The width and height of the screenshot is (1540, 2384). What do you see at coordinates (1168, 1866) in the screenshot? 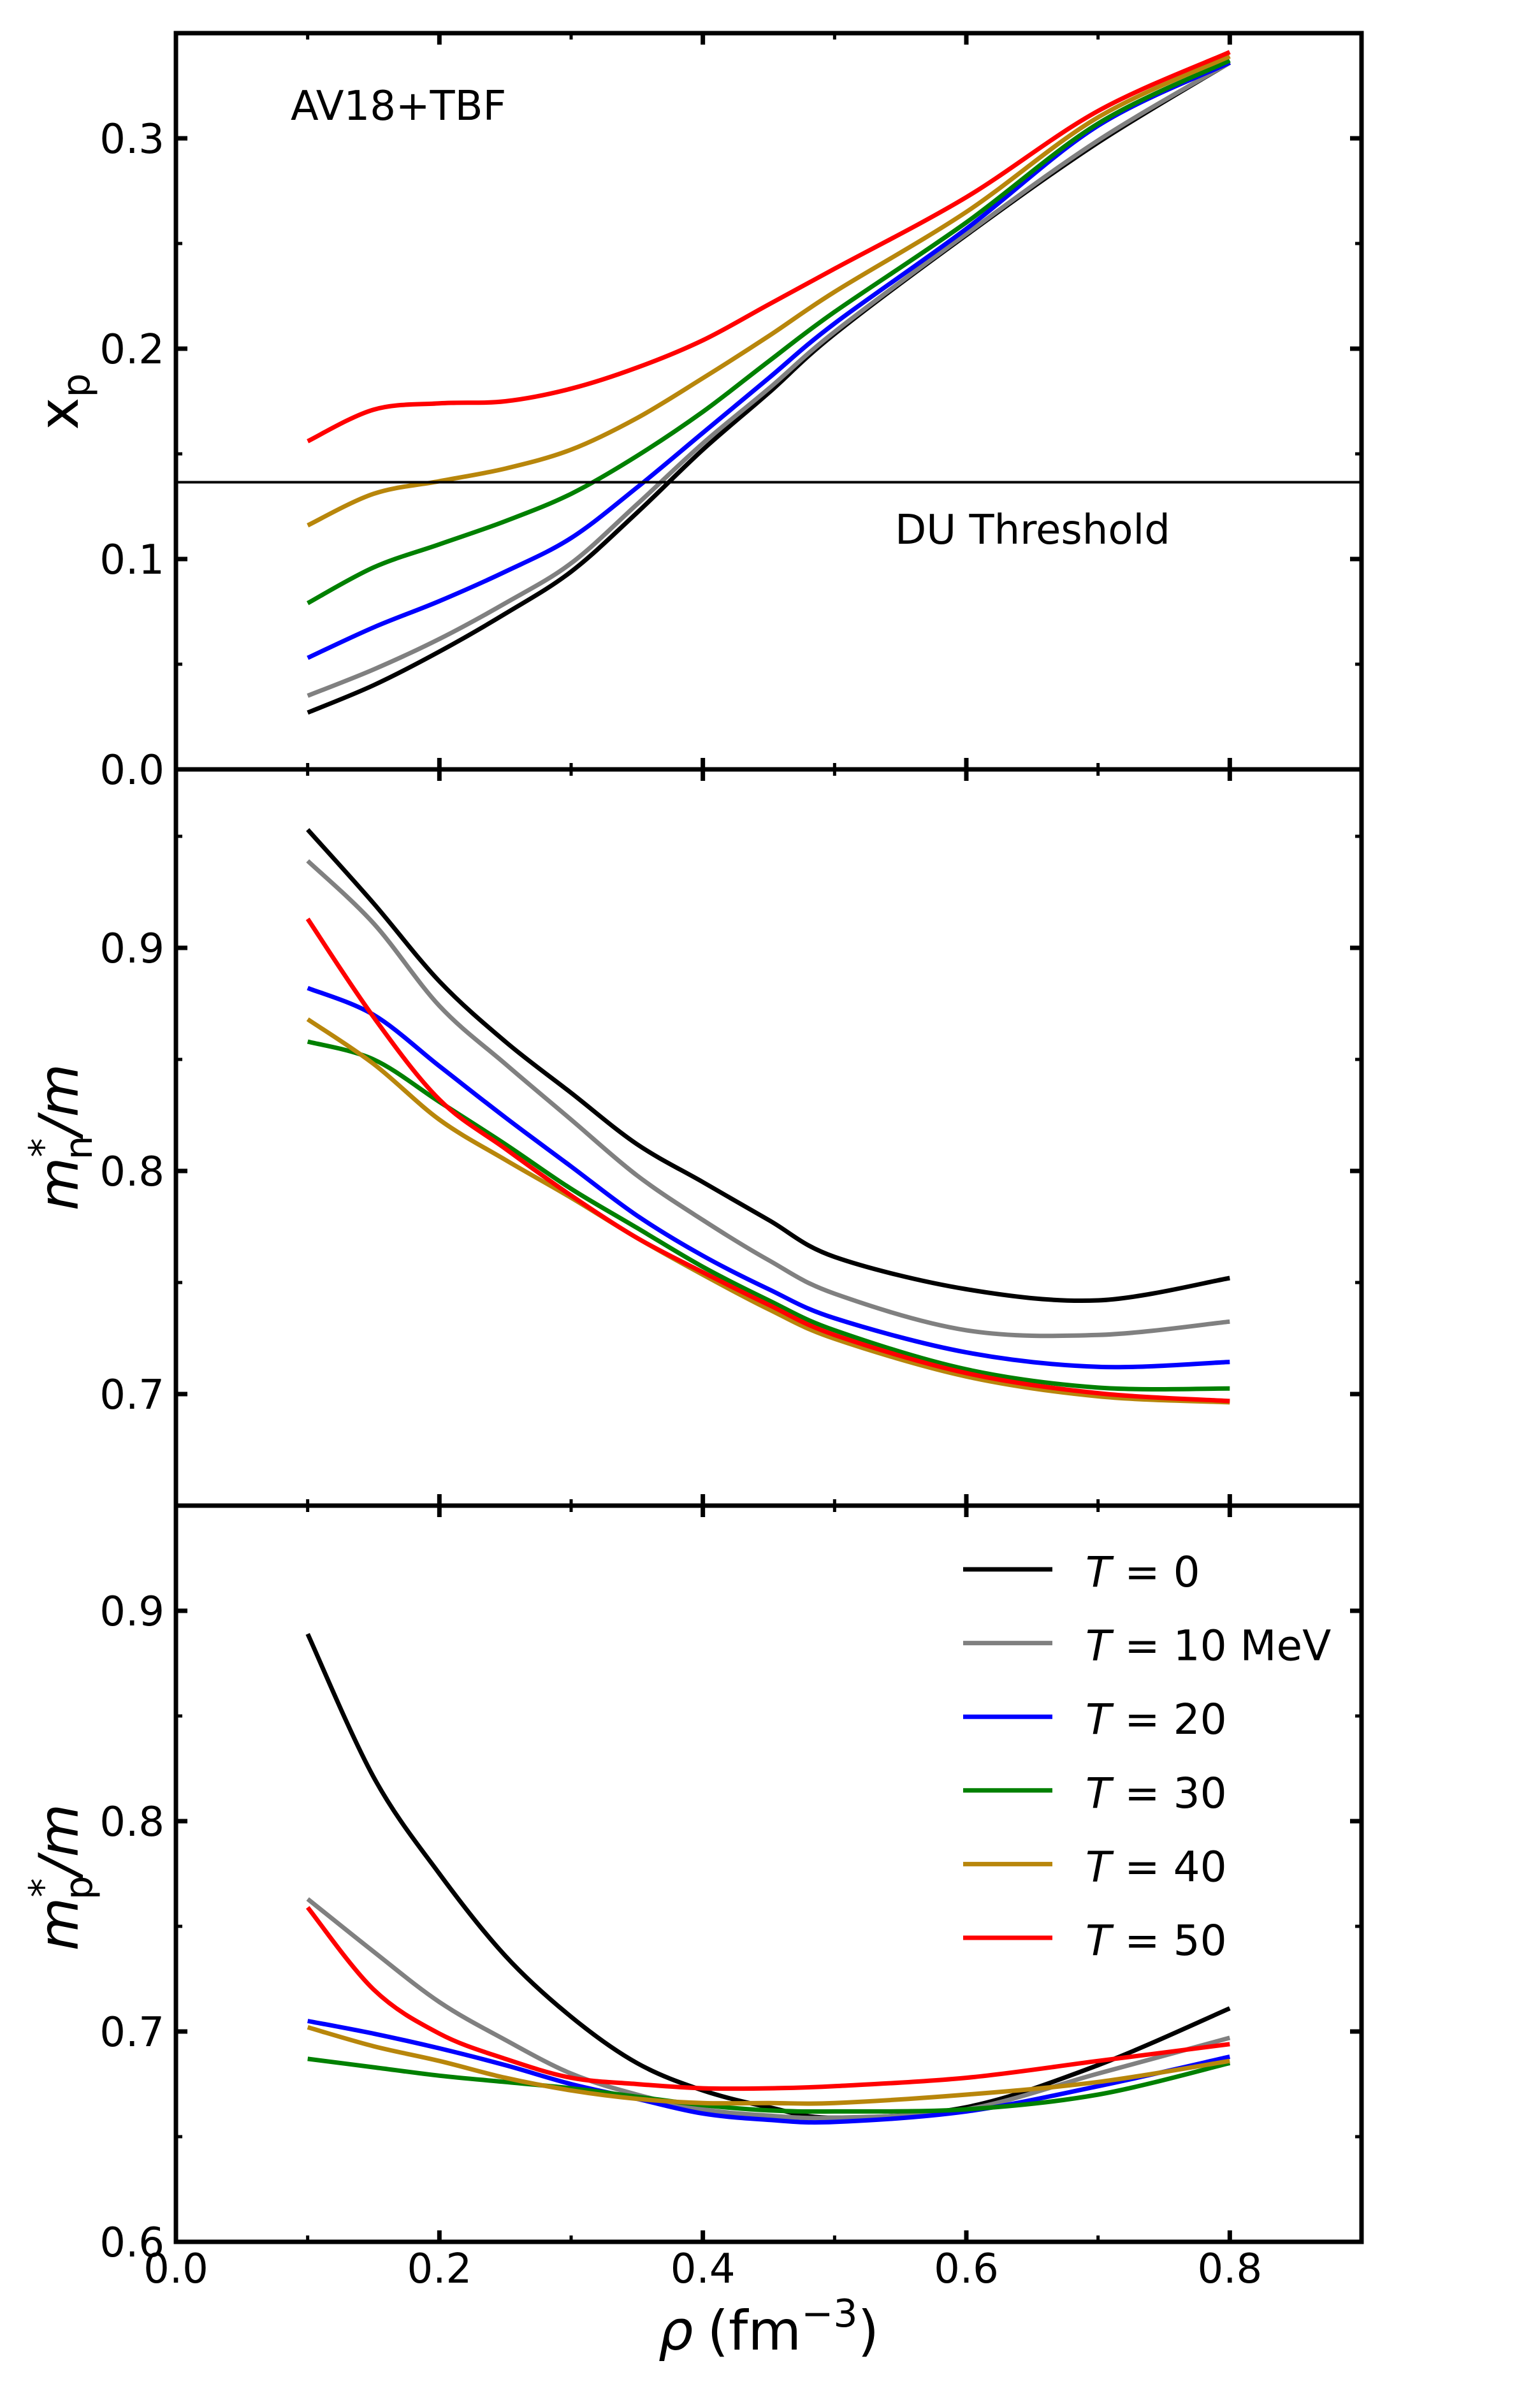
I see `legend-label-value: = 40` at bounding box center [1168, 1866].